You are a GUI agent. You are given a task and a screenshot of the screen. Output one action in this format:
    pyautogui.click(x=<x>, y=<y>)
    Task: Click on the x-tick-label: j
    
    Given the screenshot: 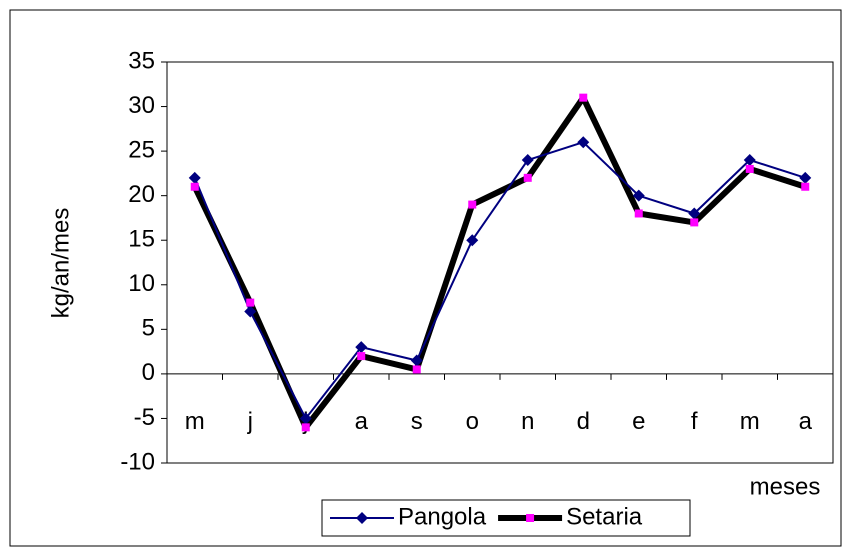 What is the action you would take?
    pyautogui.click(x=250, y=421)
    